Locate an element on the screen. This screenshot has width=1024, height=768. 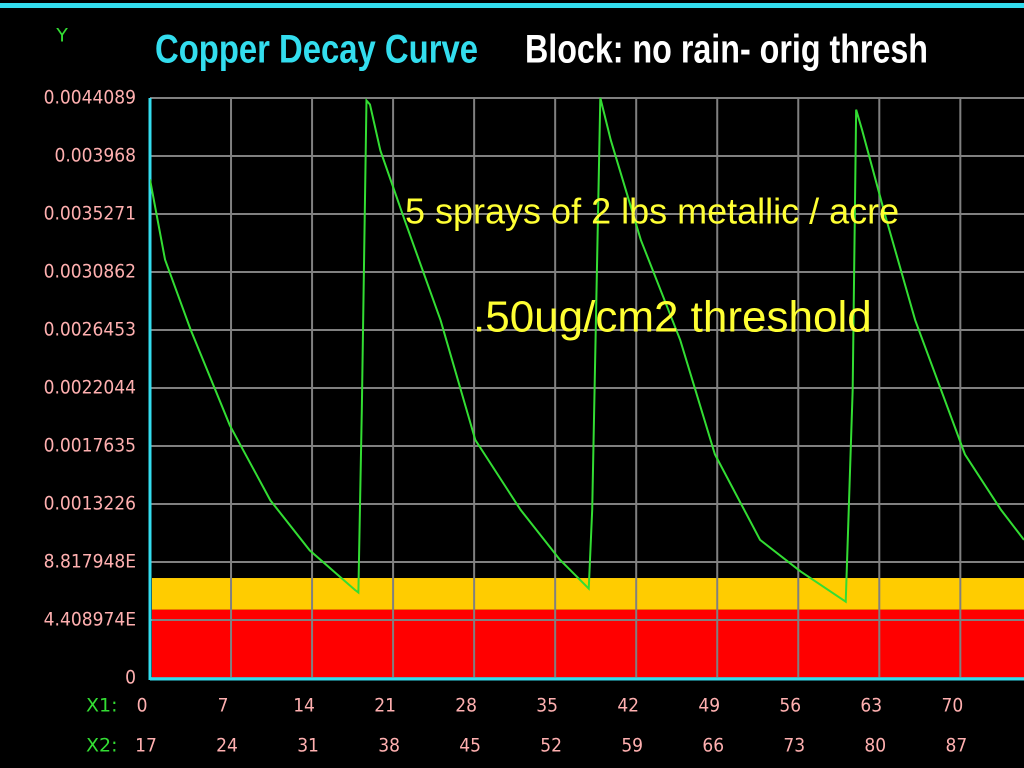
x-tick-label: 49 is located at coordinates (709, 706).